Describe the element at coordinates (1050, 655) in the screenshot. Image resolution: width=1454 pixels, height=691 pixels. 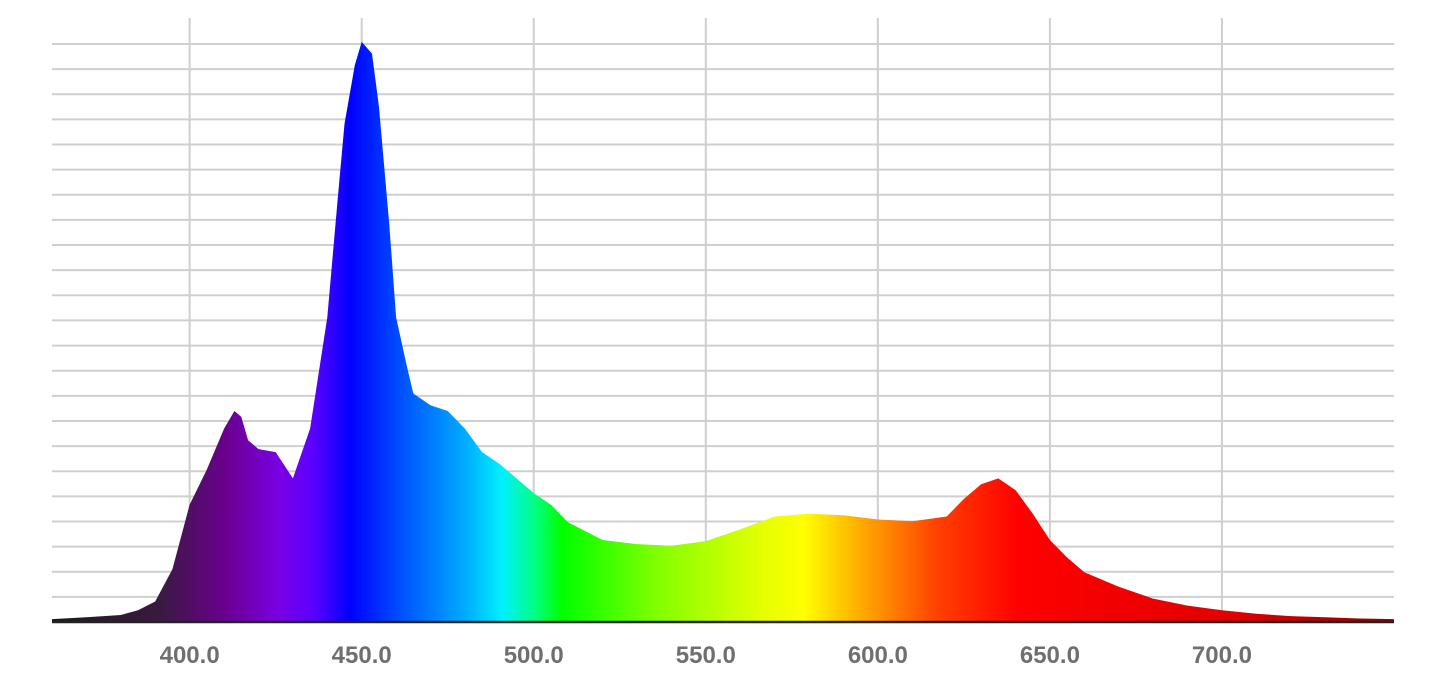
I see `x-tick-label: 650.0` at that location.